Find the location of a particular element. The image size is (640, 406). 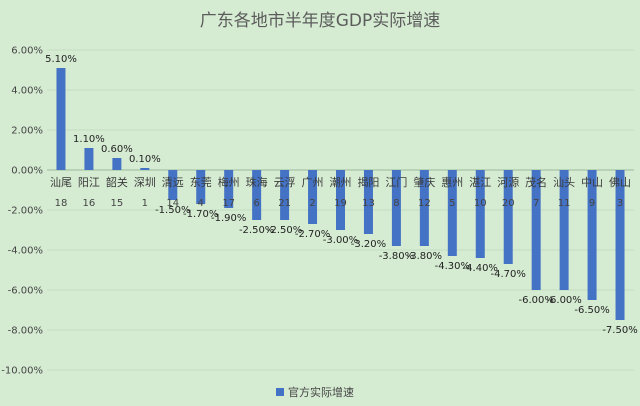

rank-label: 12 is located at coordinates (424, 203).